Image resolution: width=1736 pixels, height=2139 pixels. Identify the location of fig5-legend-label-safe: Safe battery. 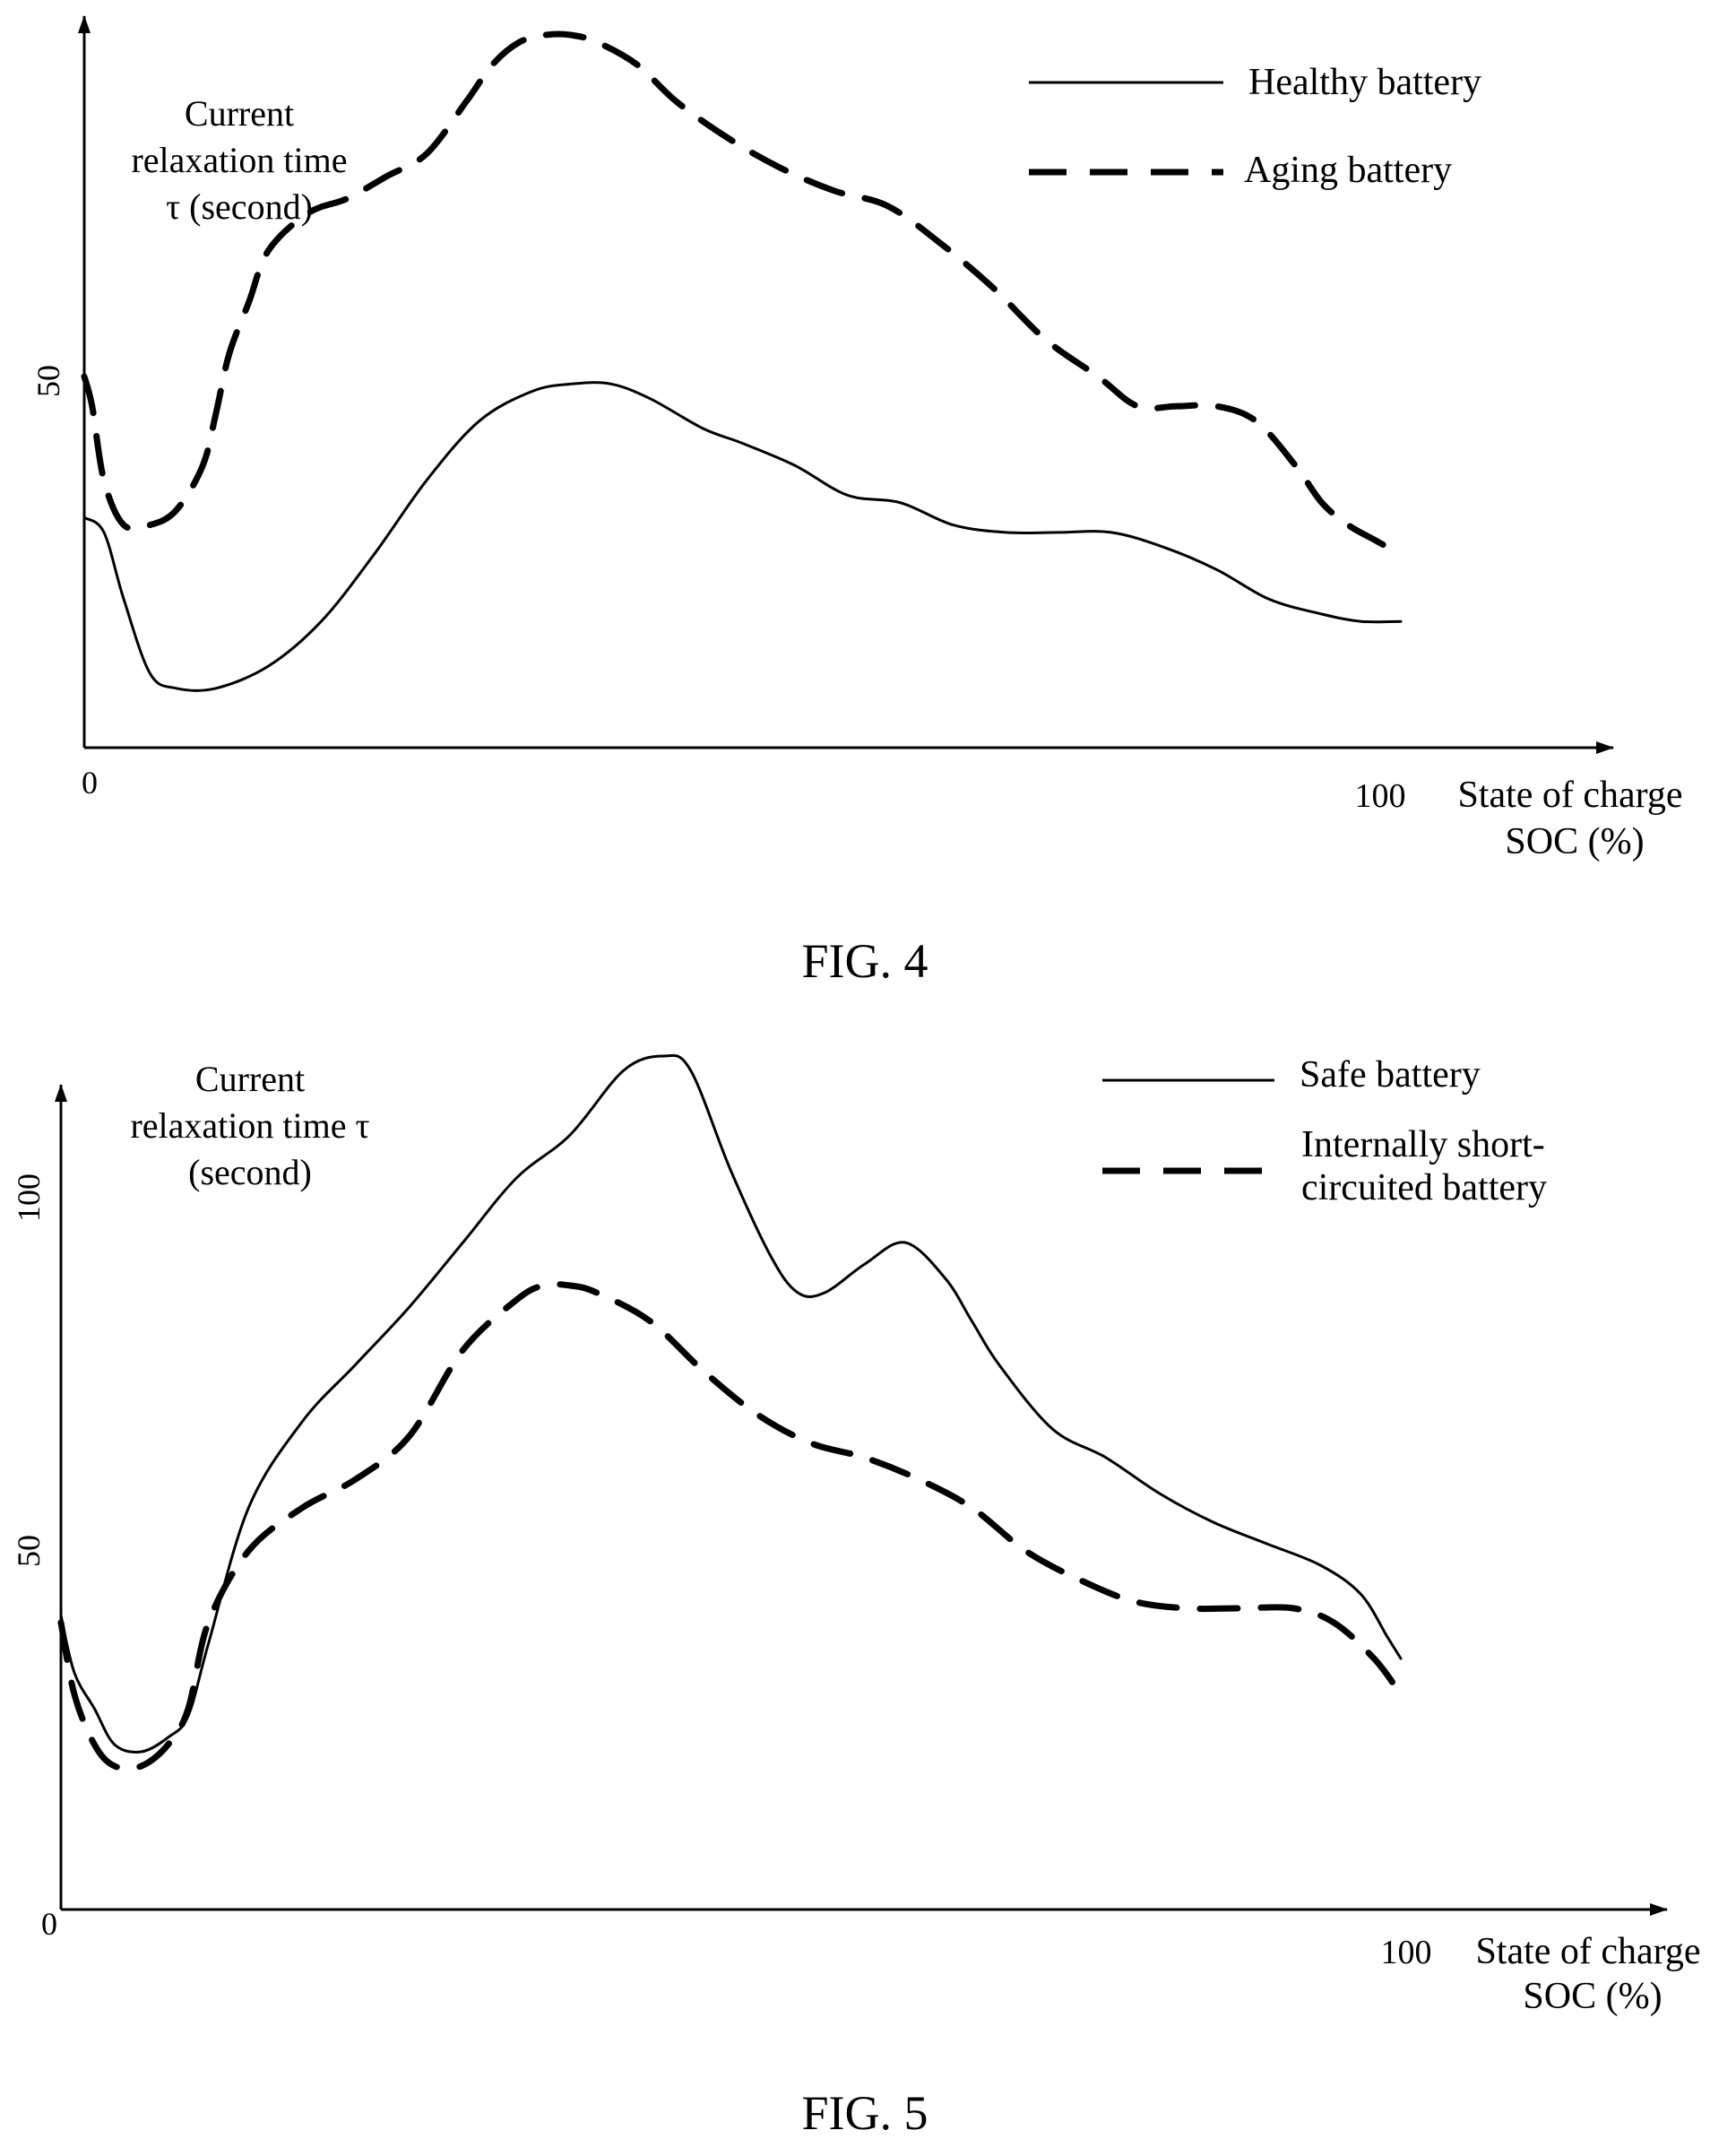
(1390, 1074).